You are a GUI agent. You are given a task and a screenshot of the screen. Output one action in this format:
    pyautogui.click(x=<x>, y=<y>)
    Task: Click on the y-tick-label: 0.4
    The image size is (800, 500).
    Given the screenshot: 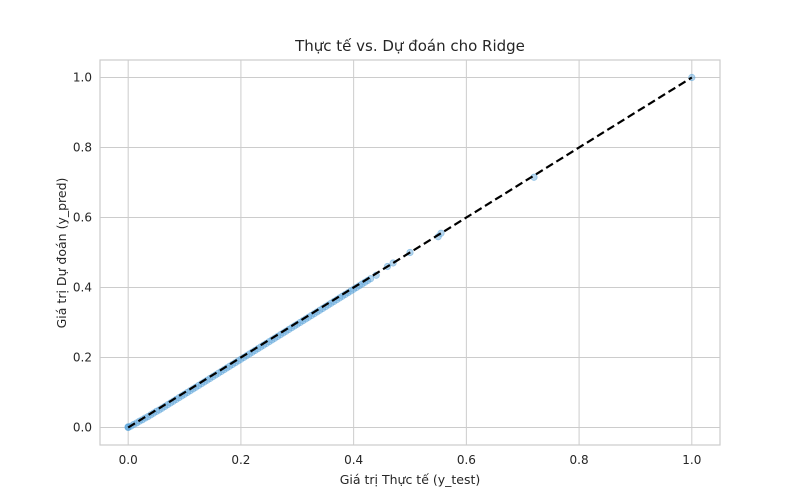 What is the action you would take?
    pyautogui.click(x=82, y=288)
    